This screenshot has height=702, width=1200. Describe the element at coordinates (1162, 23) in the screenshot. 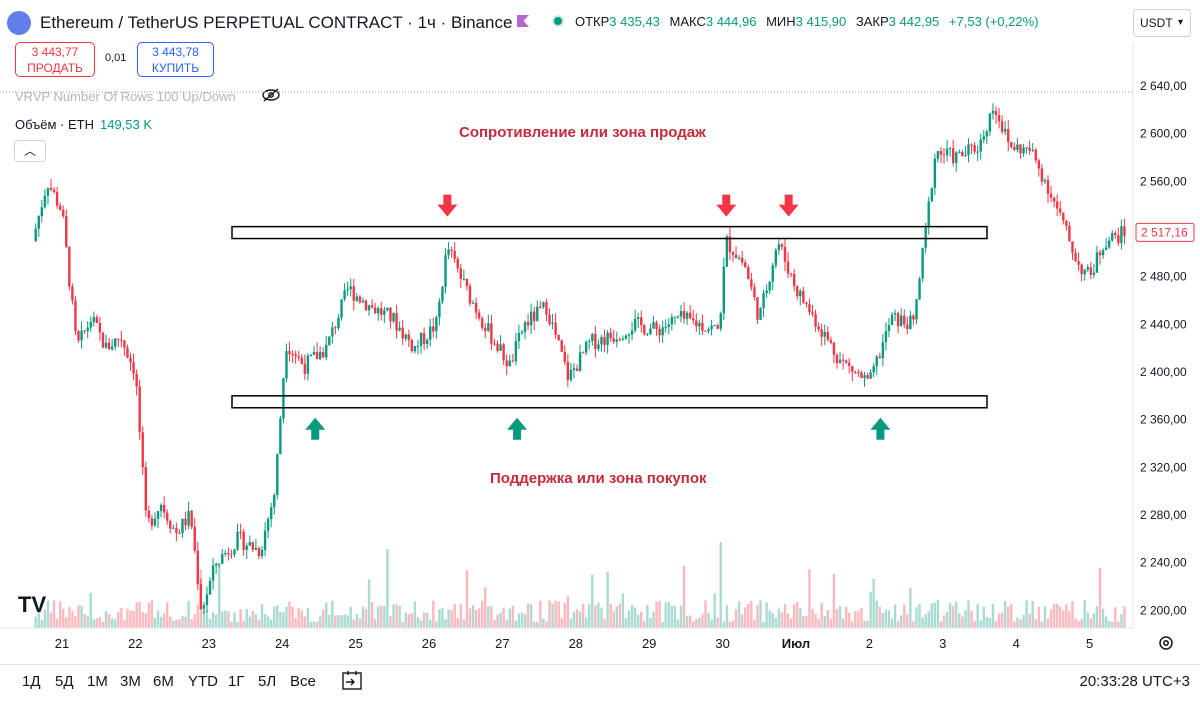

I see `currency-select: USDT ▾` at that location.